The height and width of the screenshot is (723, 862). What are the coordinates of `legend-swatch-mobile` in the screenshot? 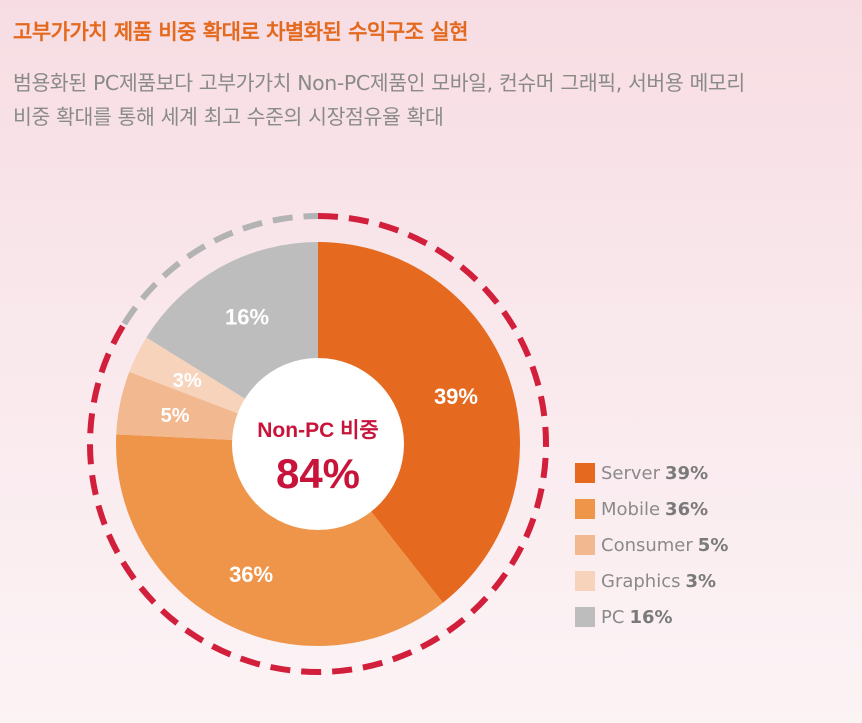 It's located at (585, 509).